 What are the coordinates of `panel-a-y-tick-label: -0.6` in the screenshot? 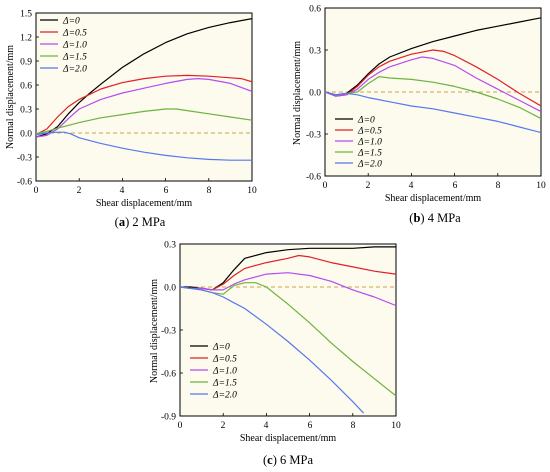 It's located at (24, 183).